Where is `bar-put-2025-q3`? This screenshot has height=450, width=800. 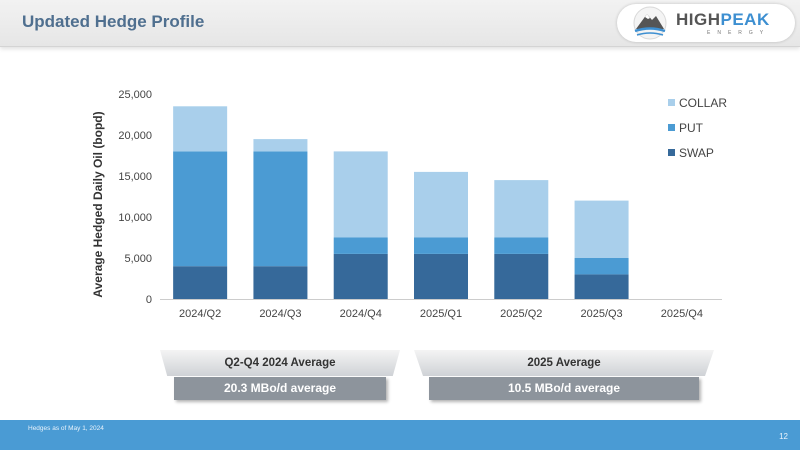 bar-put-2025-q3 is located at coordinates (601, 266).